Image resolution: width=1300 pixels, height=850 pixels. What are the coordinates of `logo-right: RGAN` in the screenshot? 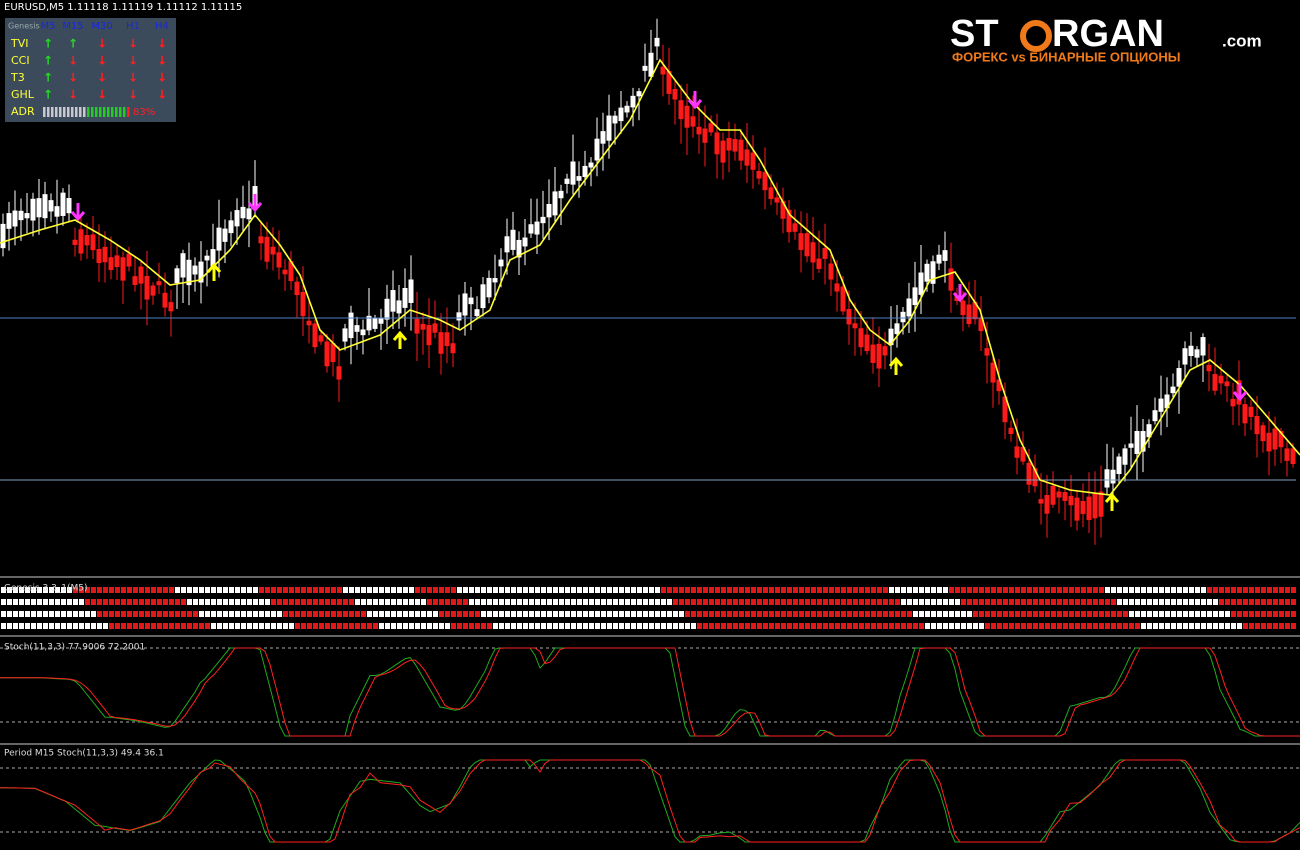 It's located at (1108, 34).